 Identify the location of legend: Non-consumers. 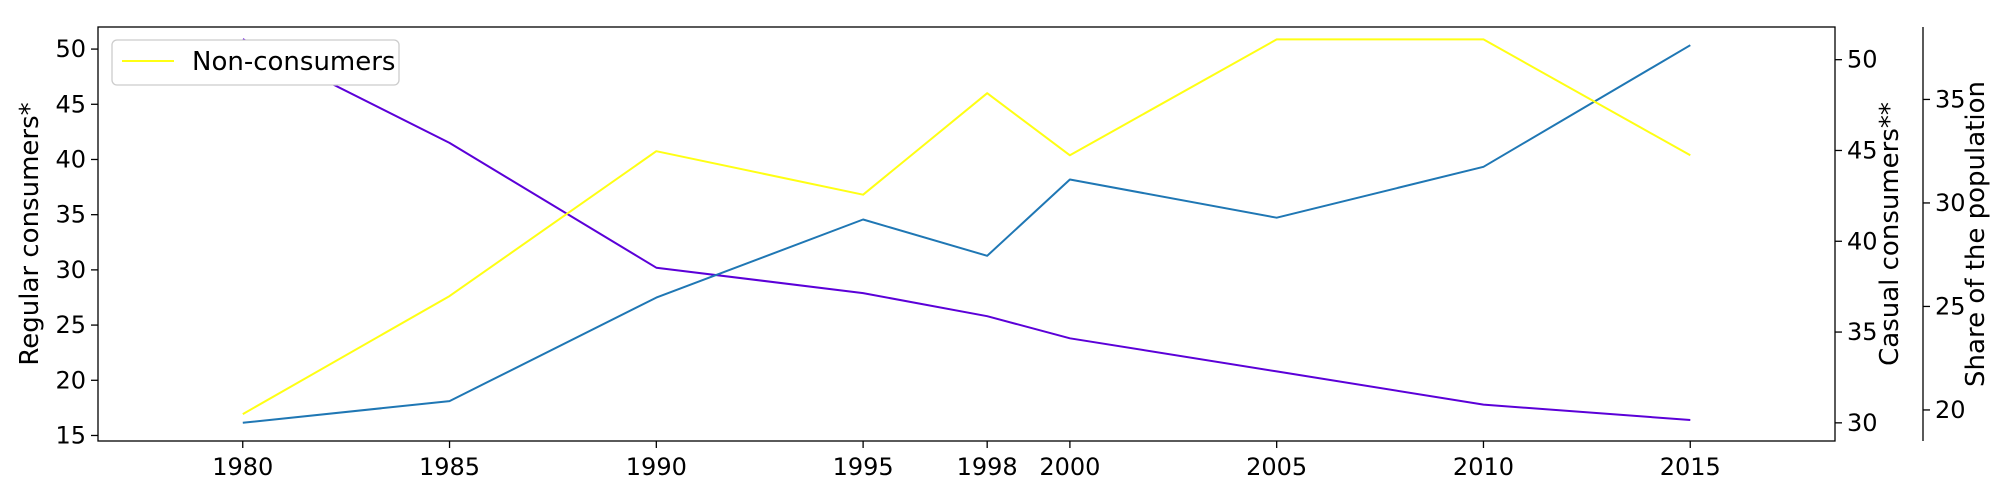
(255, 62).